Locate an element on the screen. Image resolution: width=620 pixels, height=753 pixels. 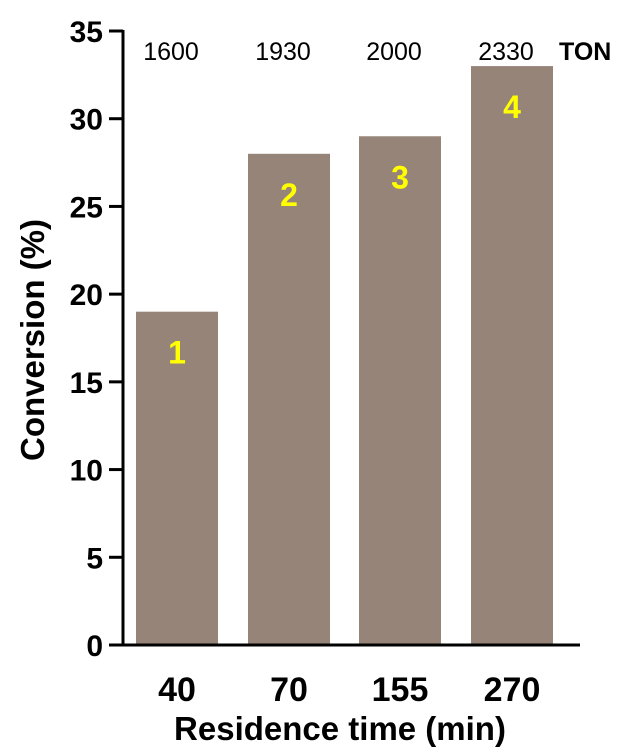
bar-number-label: 3 is located at coordinates (400, 177).